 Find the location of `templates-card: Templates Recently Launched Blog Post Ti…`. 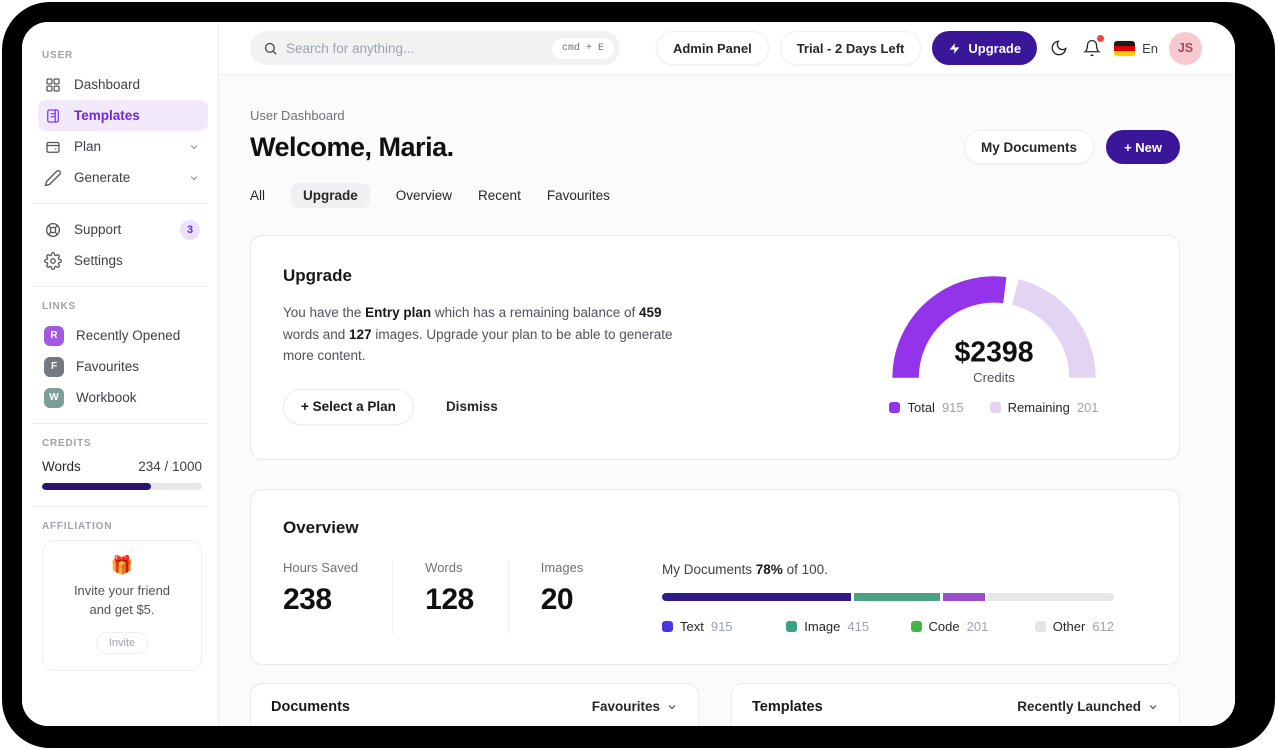

templates-card: Templates Recently Launched Blog Post Ti… is located at coordinates (955, 704).